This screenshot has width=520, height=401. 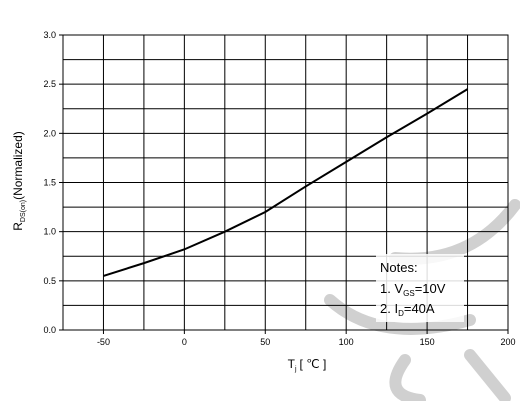 What do you see at coordinates (23, 211) in the screenshot?
I see `y-axis-title-sub: DS(on)` at bounding box center [23, 211].